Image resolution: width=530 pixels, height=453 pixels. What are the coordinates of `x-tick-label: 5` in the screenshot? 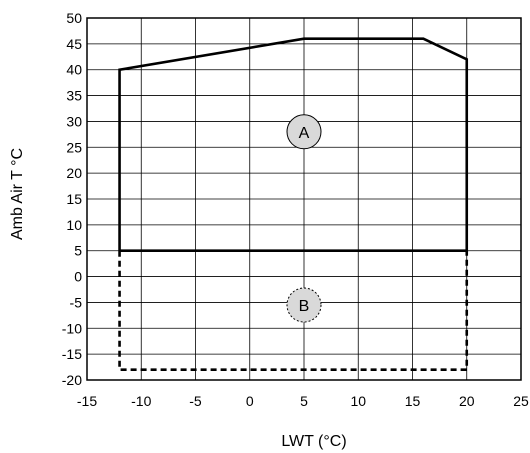 It's located at (304, 401).